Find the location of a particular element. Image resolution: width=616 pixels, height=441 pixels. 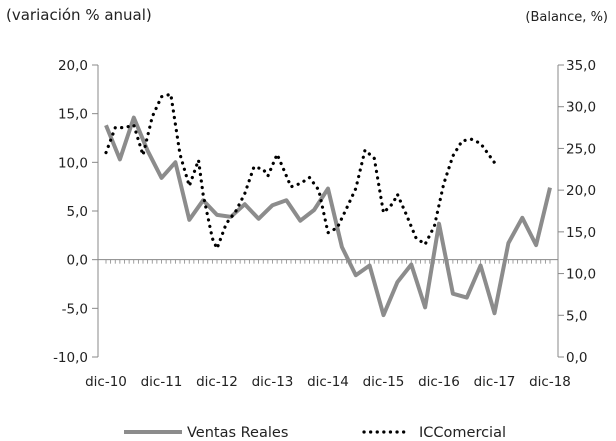

right-tick-label: 35,0 is located at coordinates (581, 66).